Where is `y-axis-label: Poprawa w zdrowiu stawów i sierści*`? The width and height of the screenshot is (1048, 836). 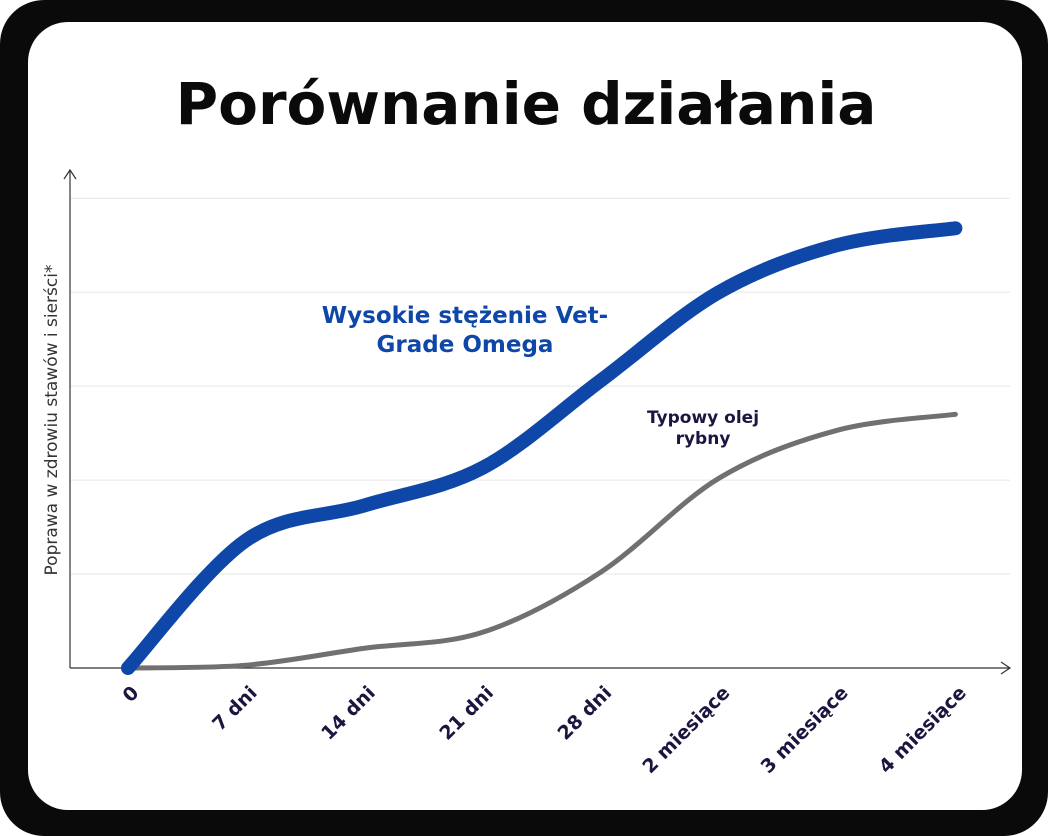 y-axis-label: Poprawa w zdrowiu stawów i sierści* is located at coordinates (52, 420).